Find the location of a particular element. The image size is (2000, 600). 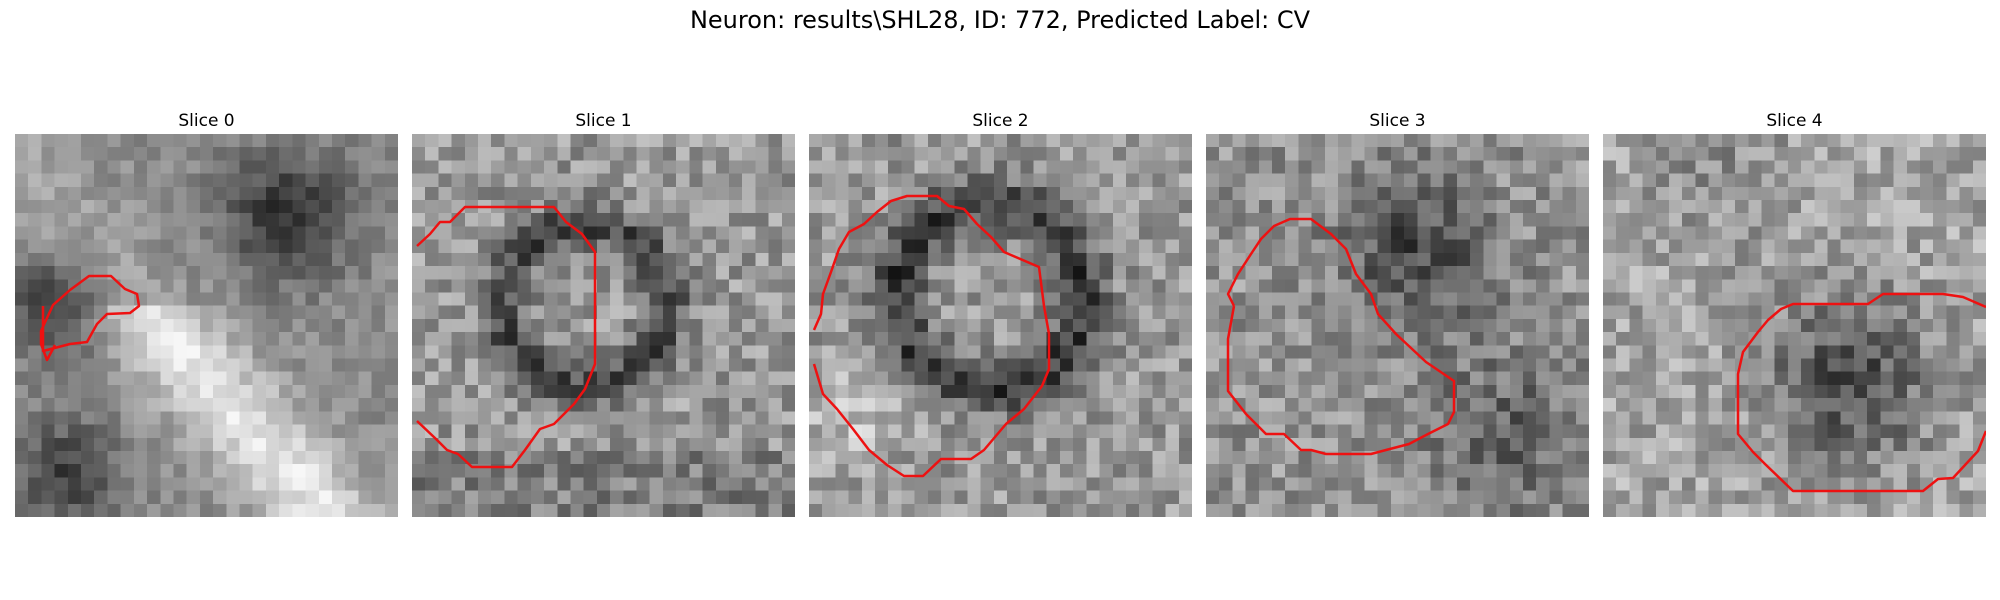

slice-title-4: Slice 4 is located at coordinates (1794, 121).